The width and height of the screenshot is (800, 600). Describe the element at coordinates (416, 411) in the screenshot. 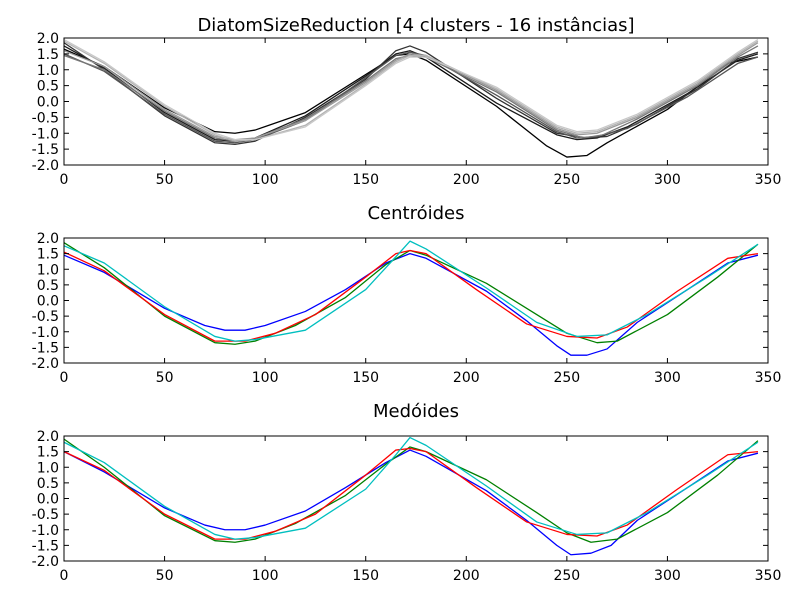

I see `chart-title: Medóides` at that location.